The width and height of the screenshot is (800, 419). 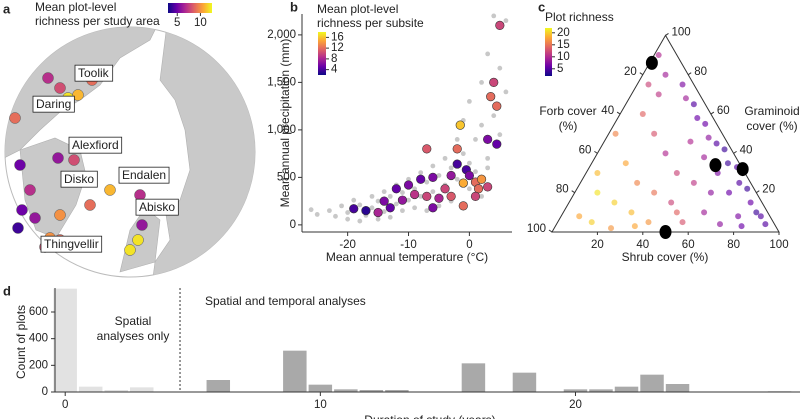 I want to click on y-tick-label: 400, so click(x=38, y=339).